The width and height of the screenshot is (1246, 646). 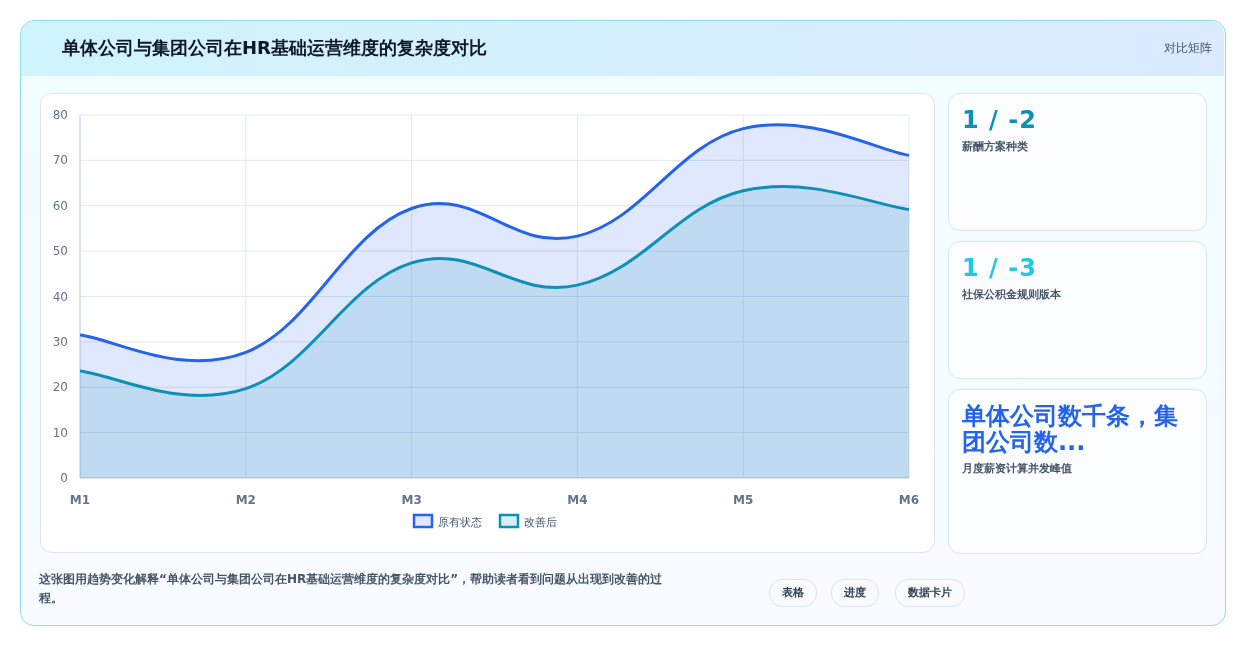 I want to click on legend-label: 原有状态, so click(x=460, y=522).